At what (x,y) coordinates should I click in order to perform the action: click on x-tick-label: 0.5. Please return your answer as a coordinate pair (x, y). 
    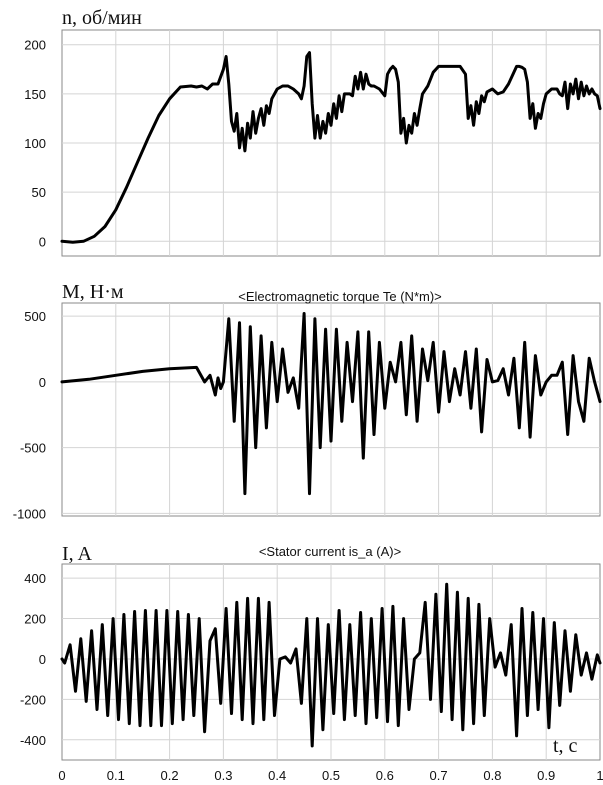
    Looking at the image, I should click on (331, 775).